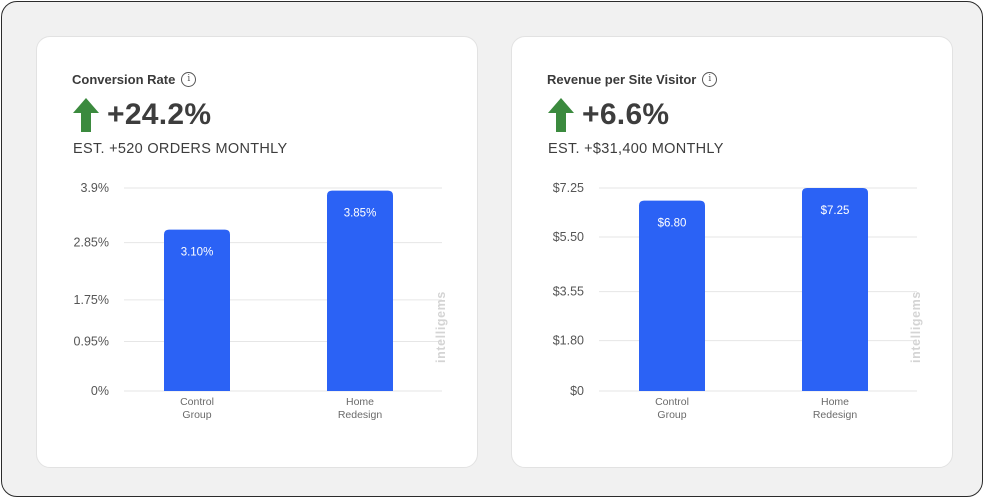  Describe the element at coordinates (91, 243) in the screenshot. I see `y-tick-label: 2.85%` at that location.